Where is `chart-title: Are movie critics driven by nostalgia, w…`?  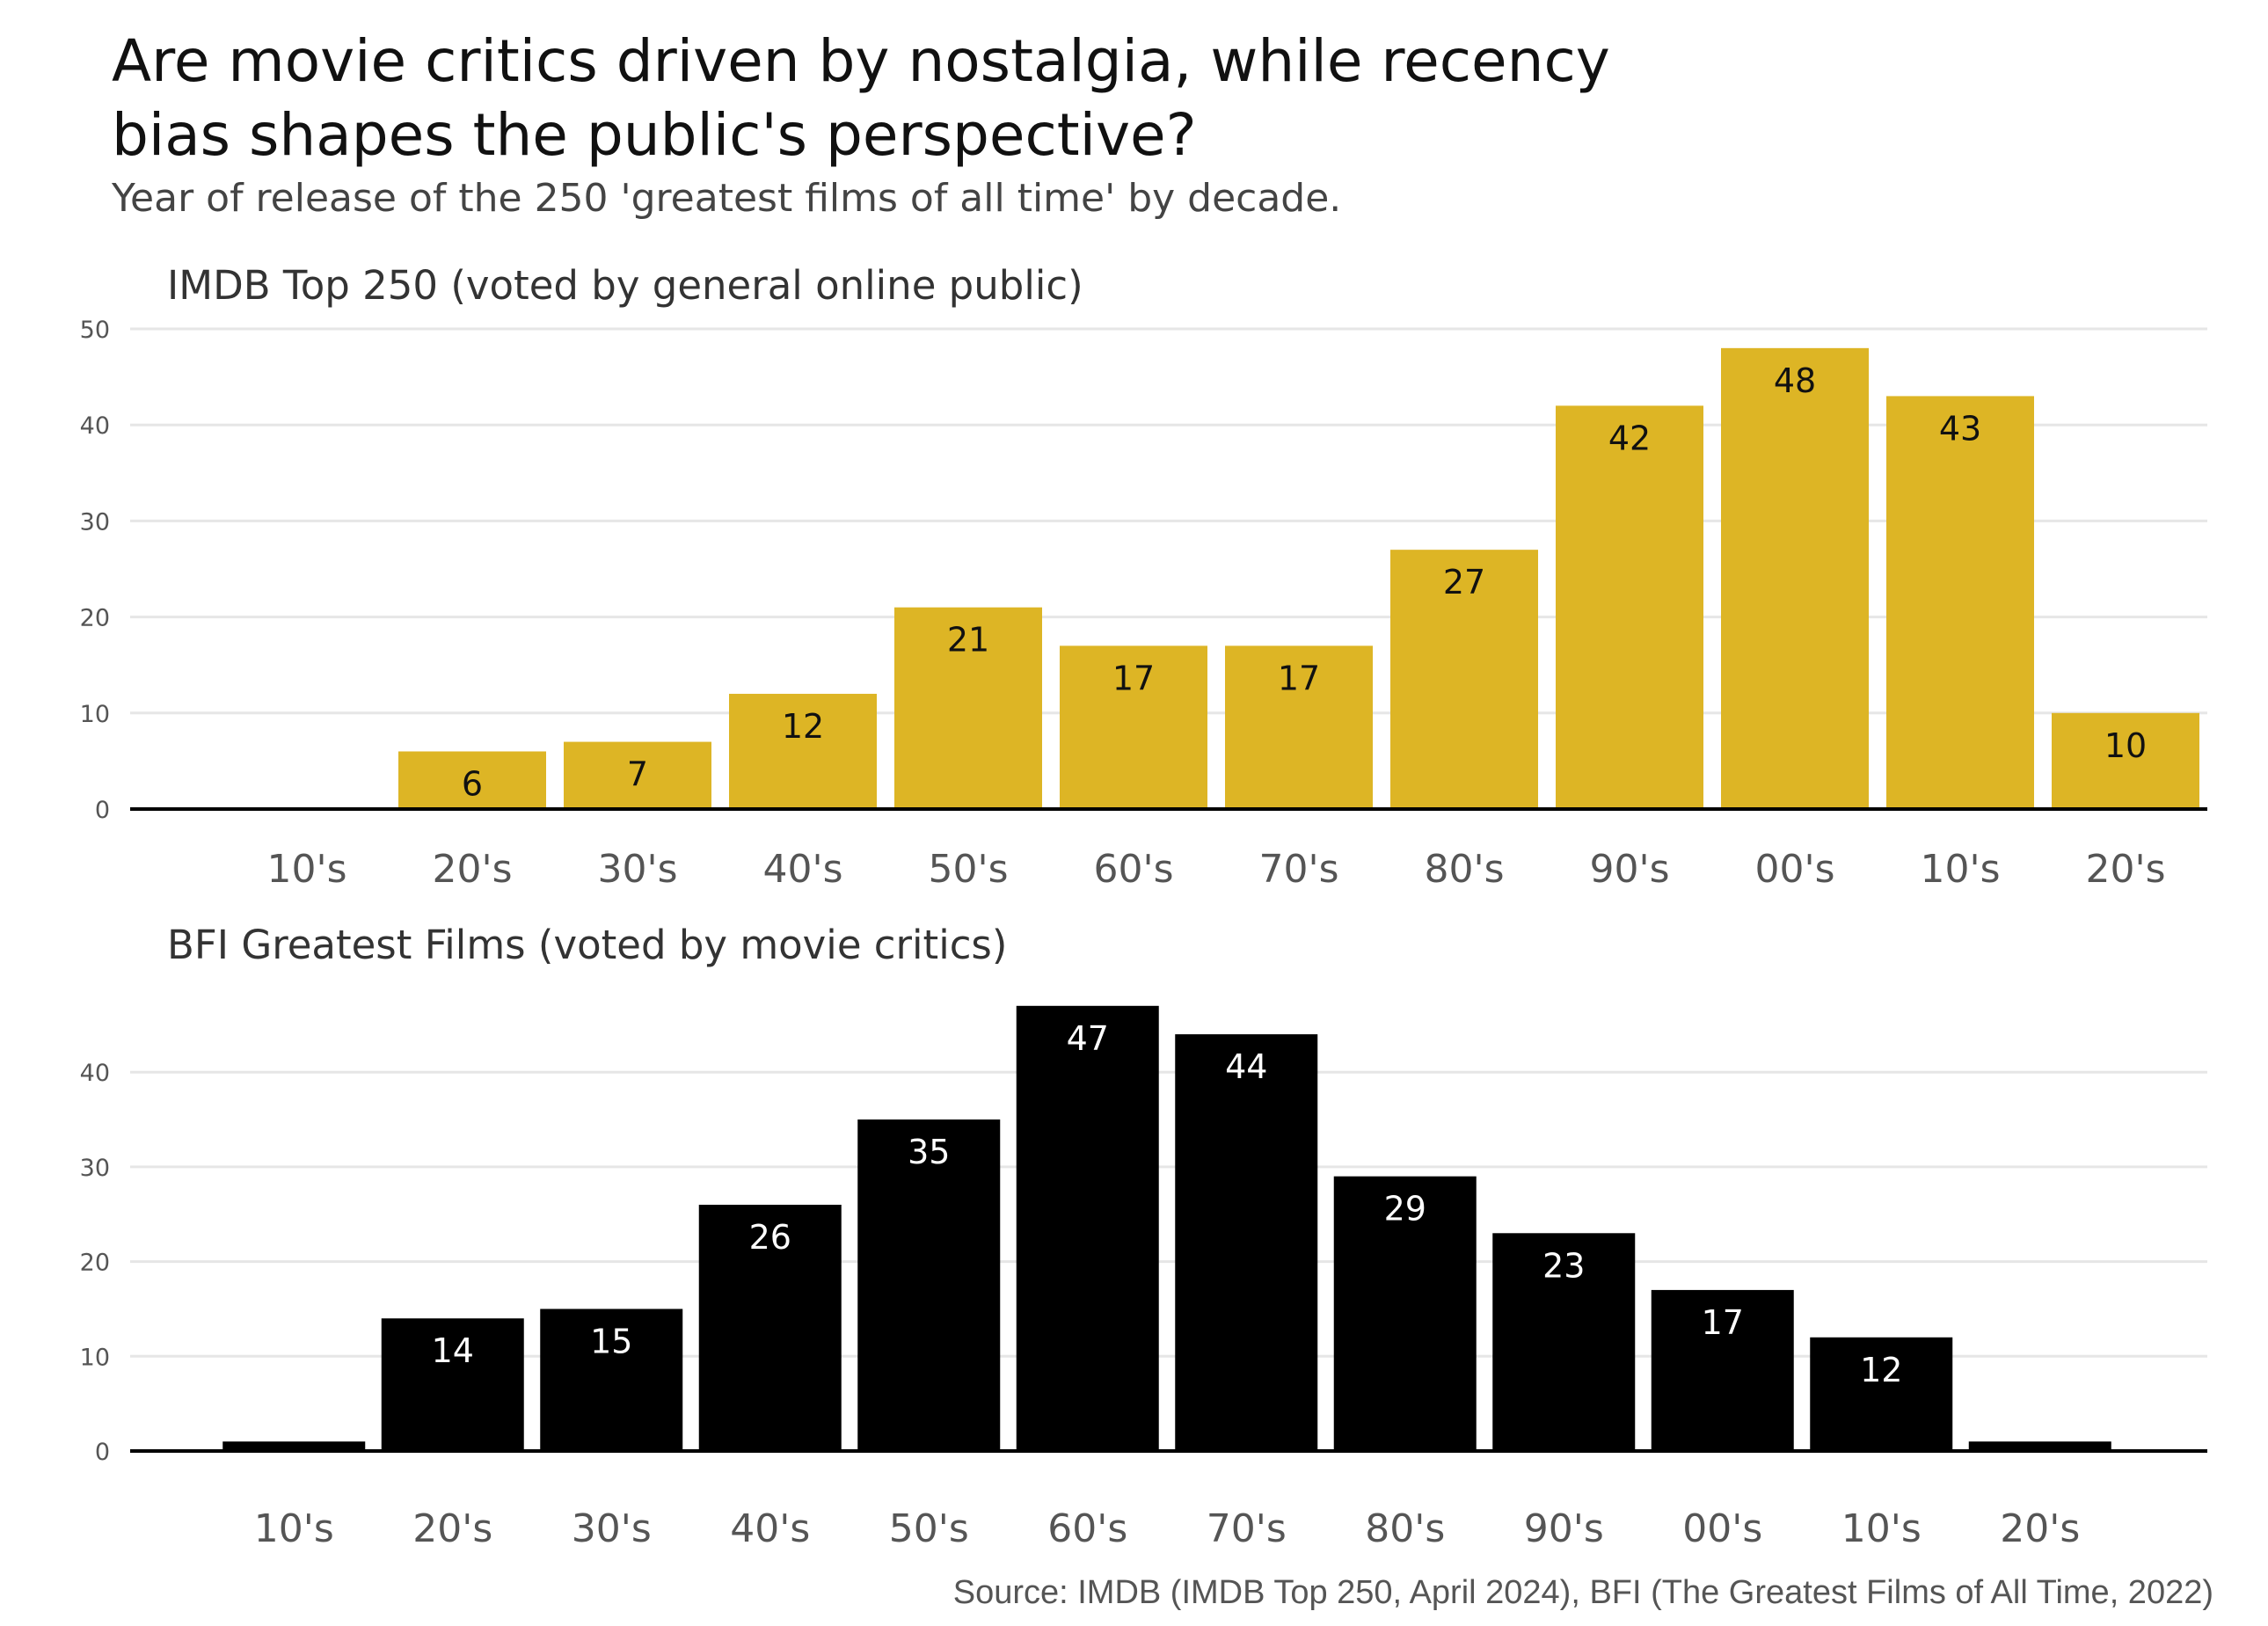 chart-title: Are movie critics driven by nostalgia, w… is located at coordinates (1123, 98).